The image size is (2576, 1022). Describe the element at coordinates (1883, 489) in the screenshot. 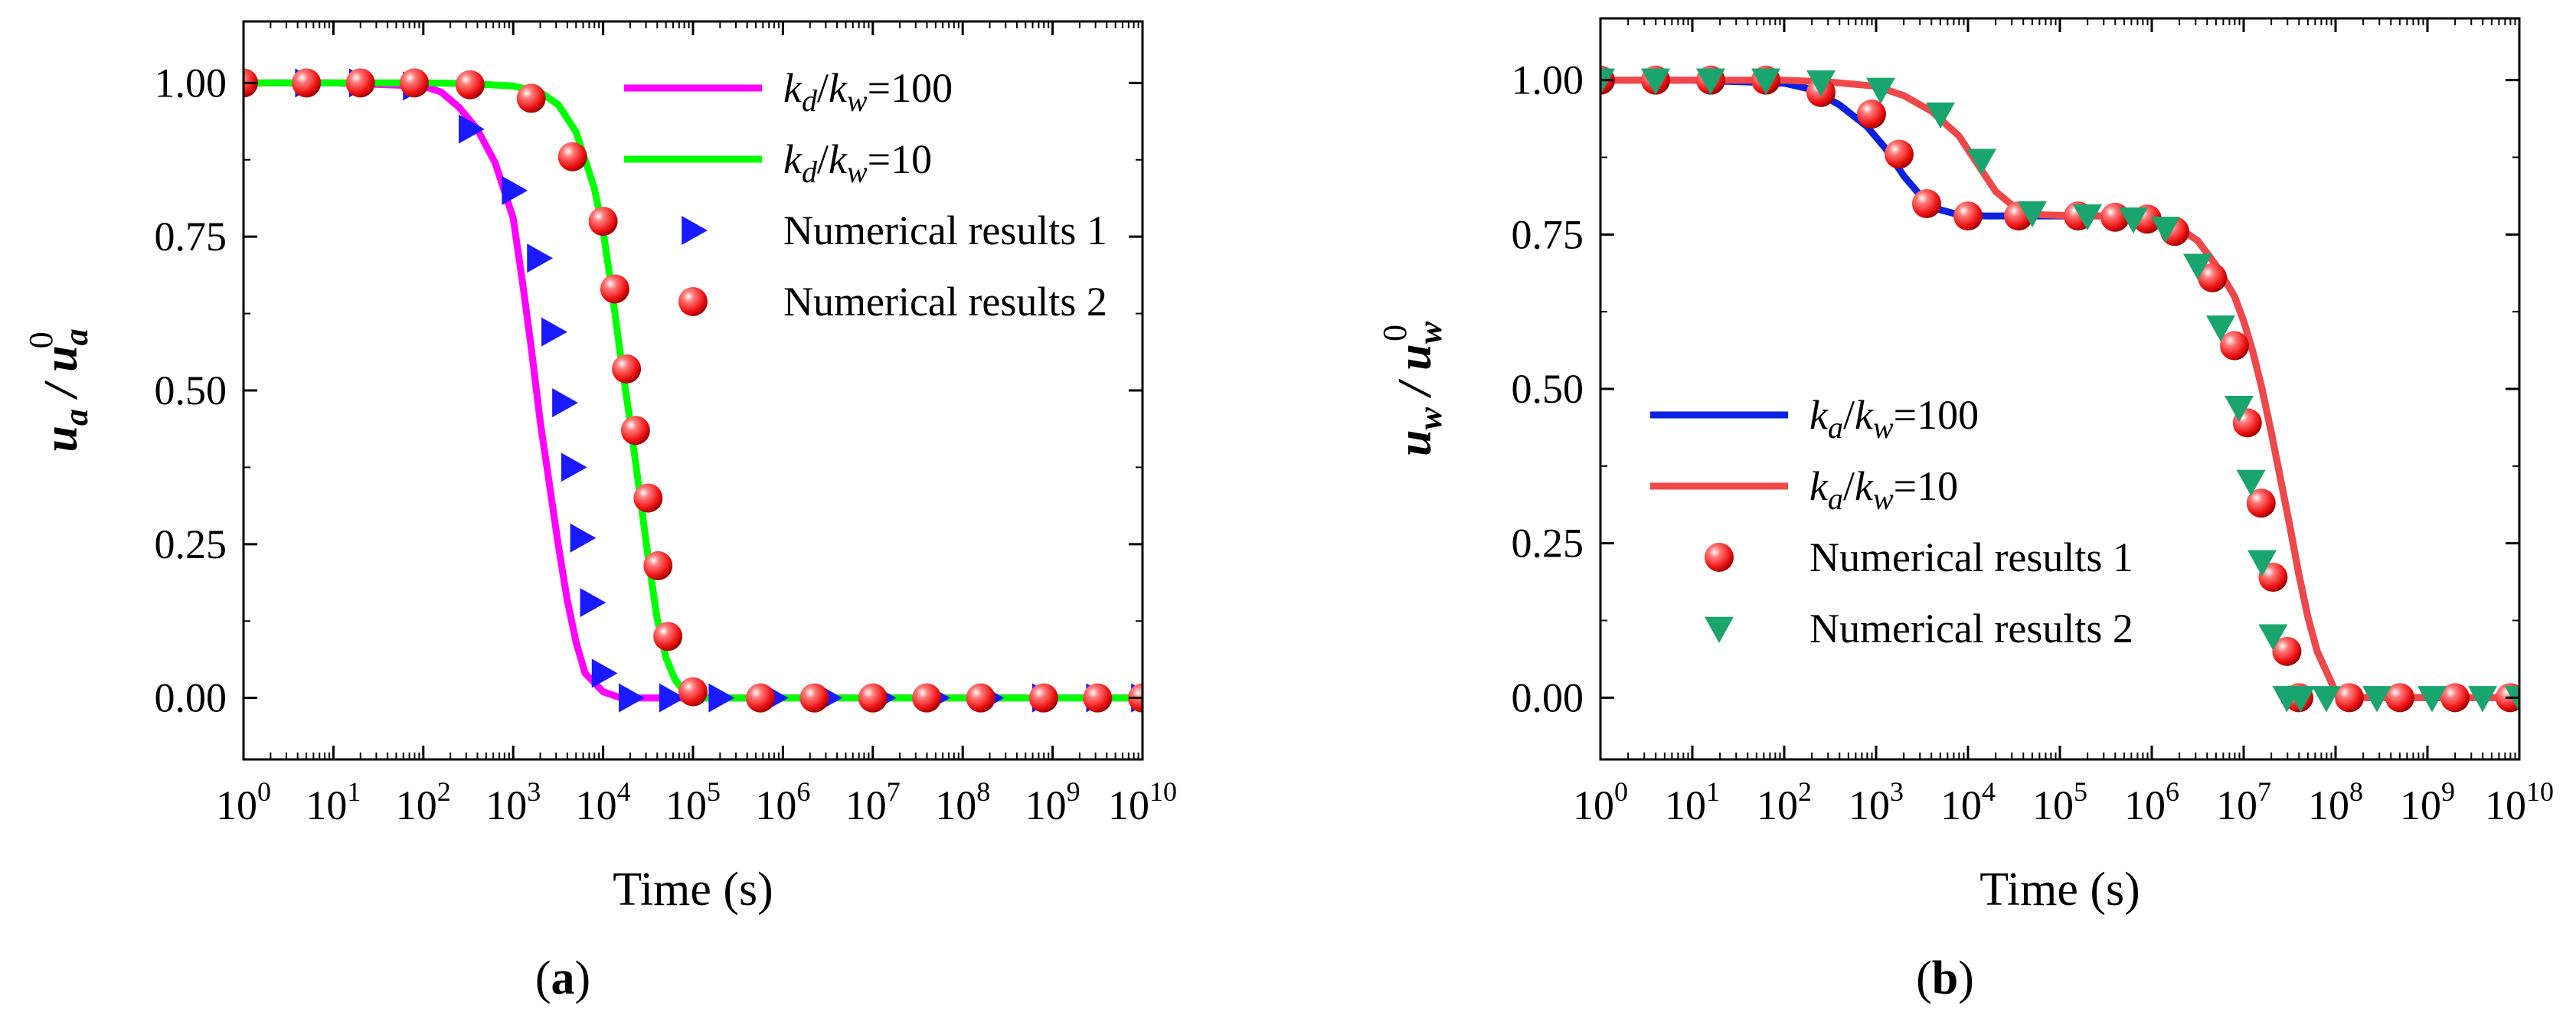

I see `legend-label: ka/kw=10` at that location.